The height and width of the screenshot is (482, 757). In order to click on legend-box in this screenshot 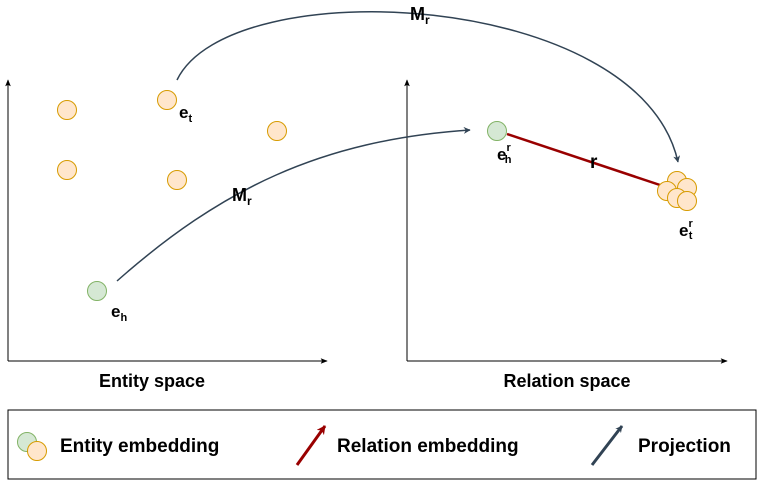, I will do `click(382, 444)`.